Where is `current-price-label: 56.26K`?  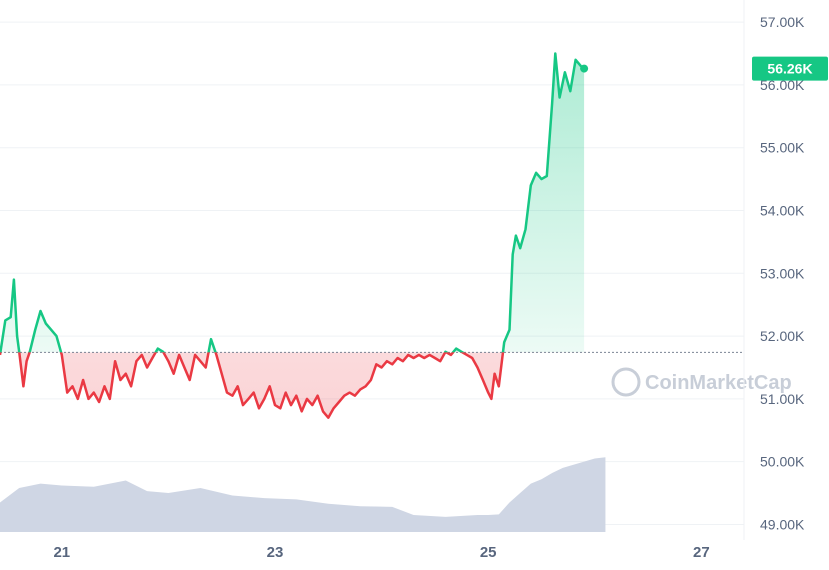 current-price-label: 56.26K is located at coordinates (789, 69).